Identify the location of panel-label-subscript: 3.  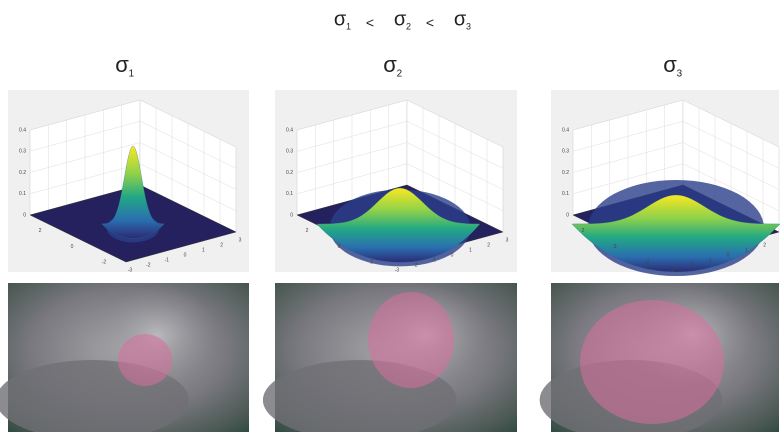
(680, 73).